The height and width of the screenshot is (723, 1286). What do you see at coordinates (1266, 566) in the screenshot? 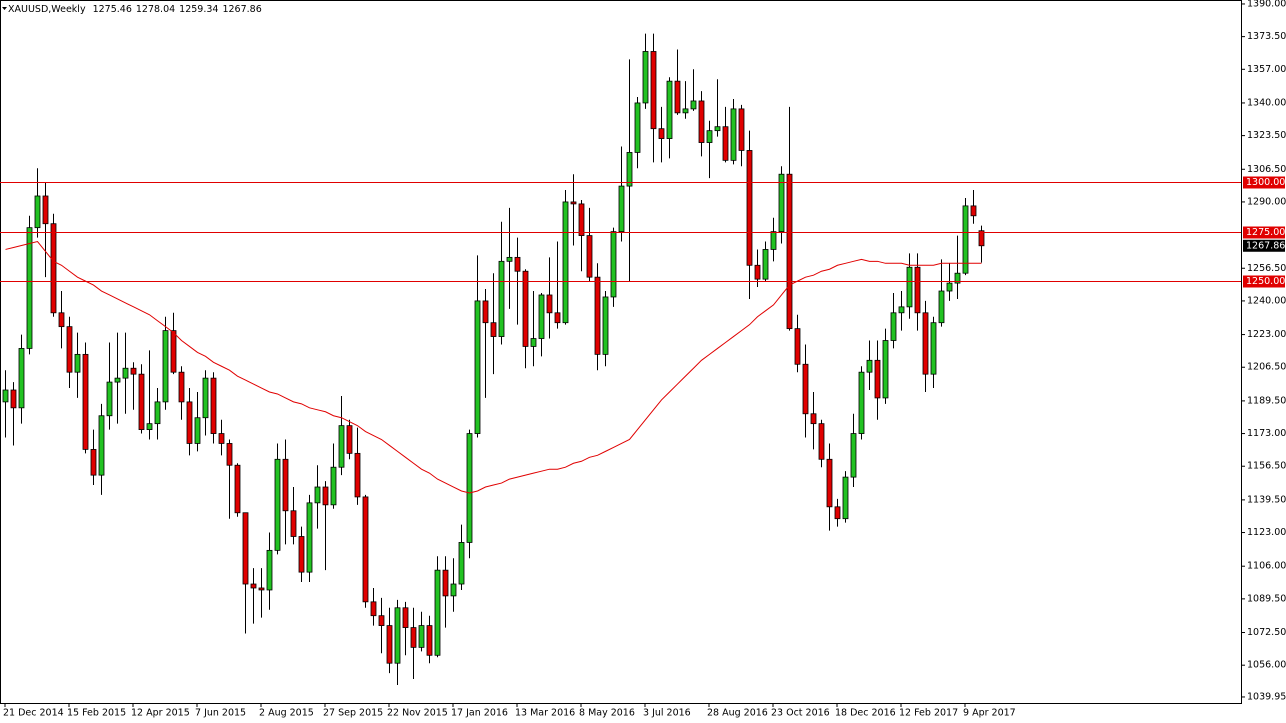
I see `y-tick-label: 1106.00` at bounding box center [1266, 566].